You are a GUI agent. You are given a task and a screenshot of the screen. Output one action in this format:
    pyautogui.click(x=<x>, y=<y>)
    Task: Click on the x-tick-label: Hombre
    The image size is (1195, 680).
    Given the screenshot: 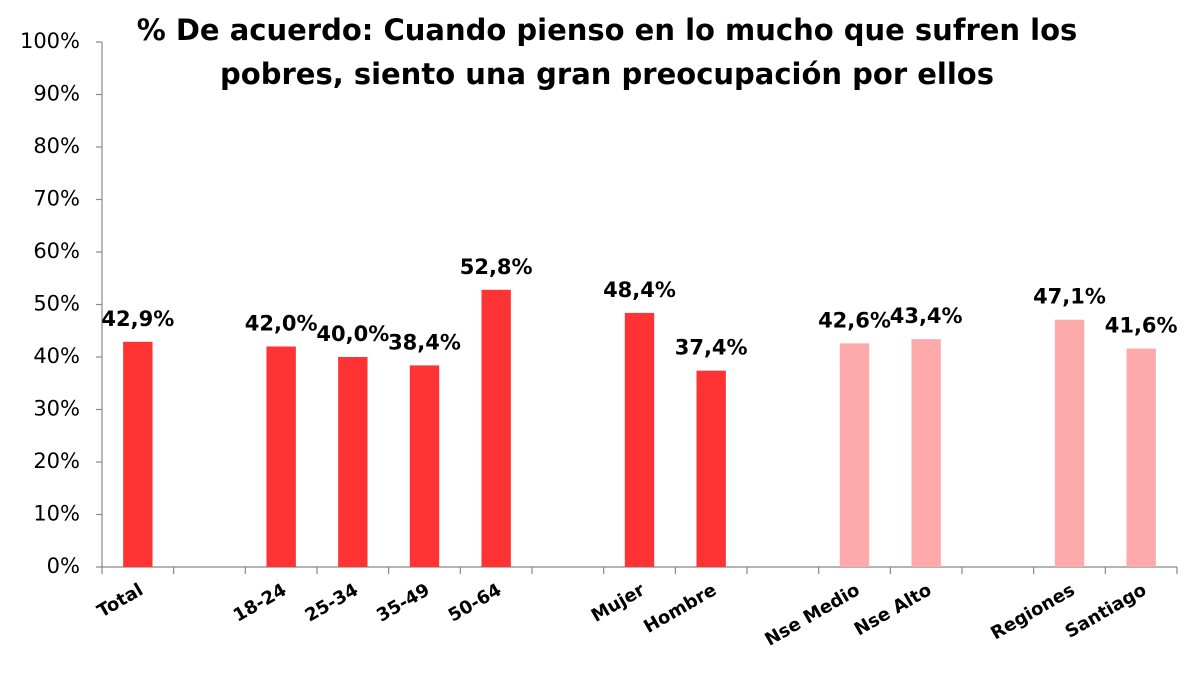 What is the action you would take?
    pyautogui.click(x=680, y=608)
    